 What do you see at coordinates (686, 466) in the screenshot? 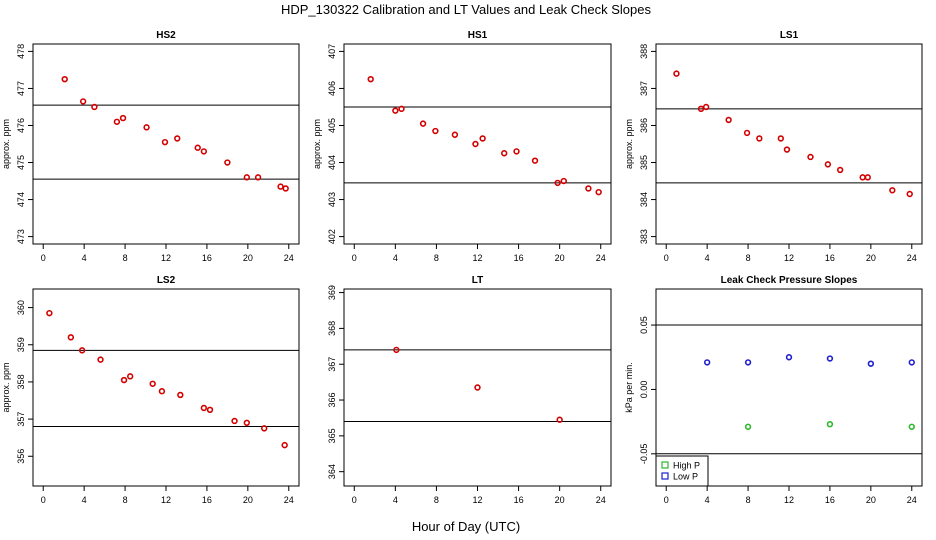
I see `legend-label: High P` at bounding box center [686, 466].